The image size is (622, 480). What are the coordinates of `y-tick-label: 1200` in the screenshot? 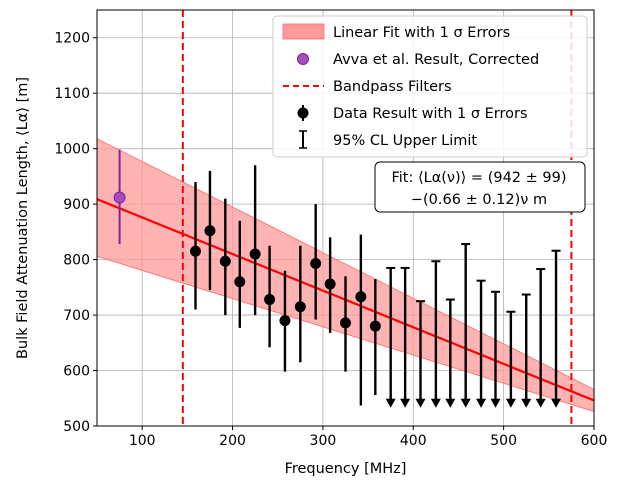 It's located at (72, 39).